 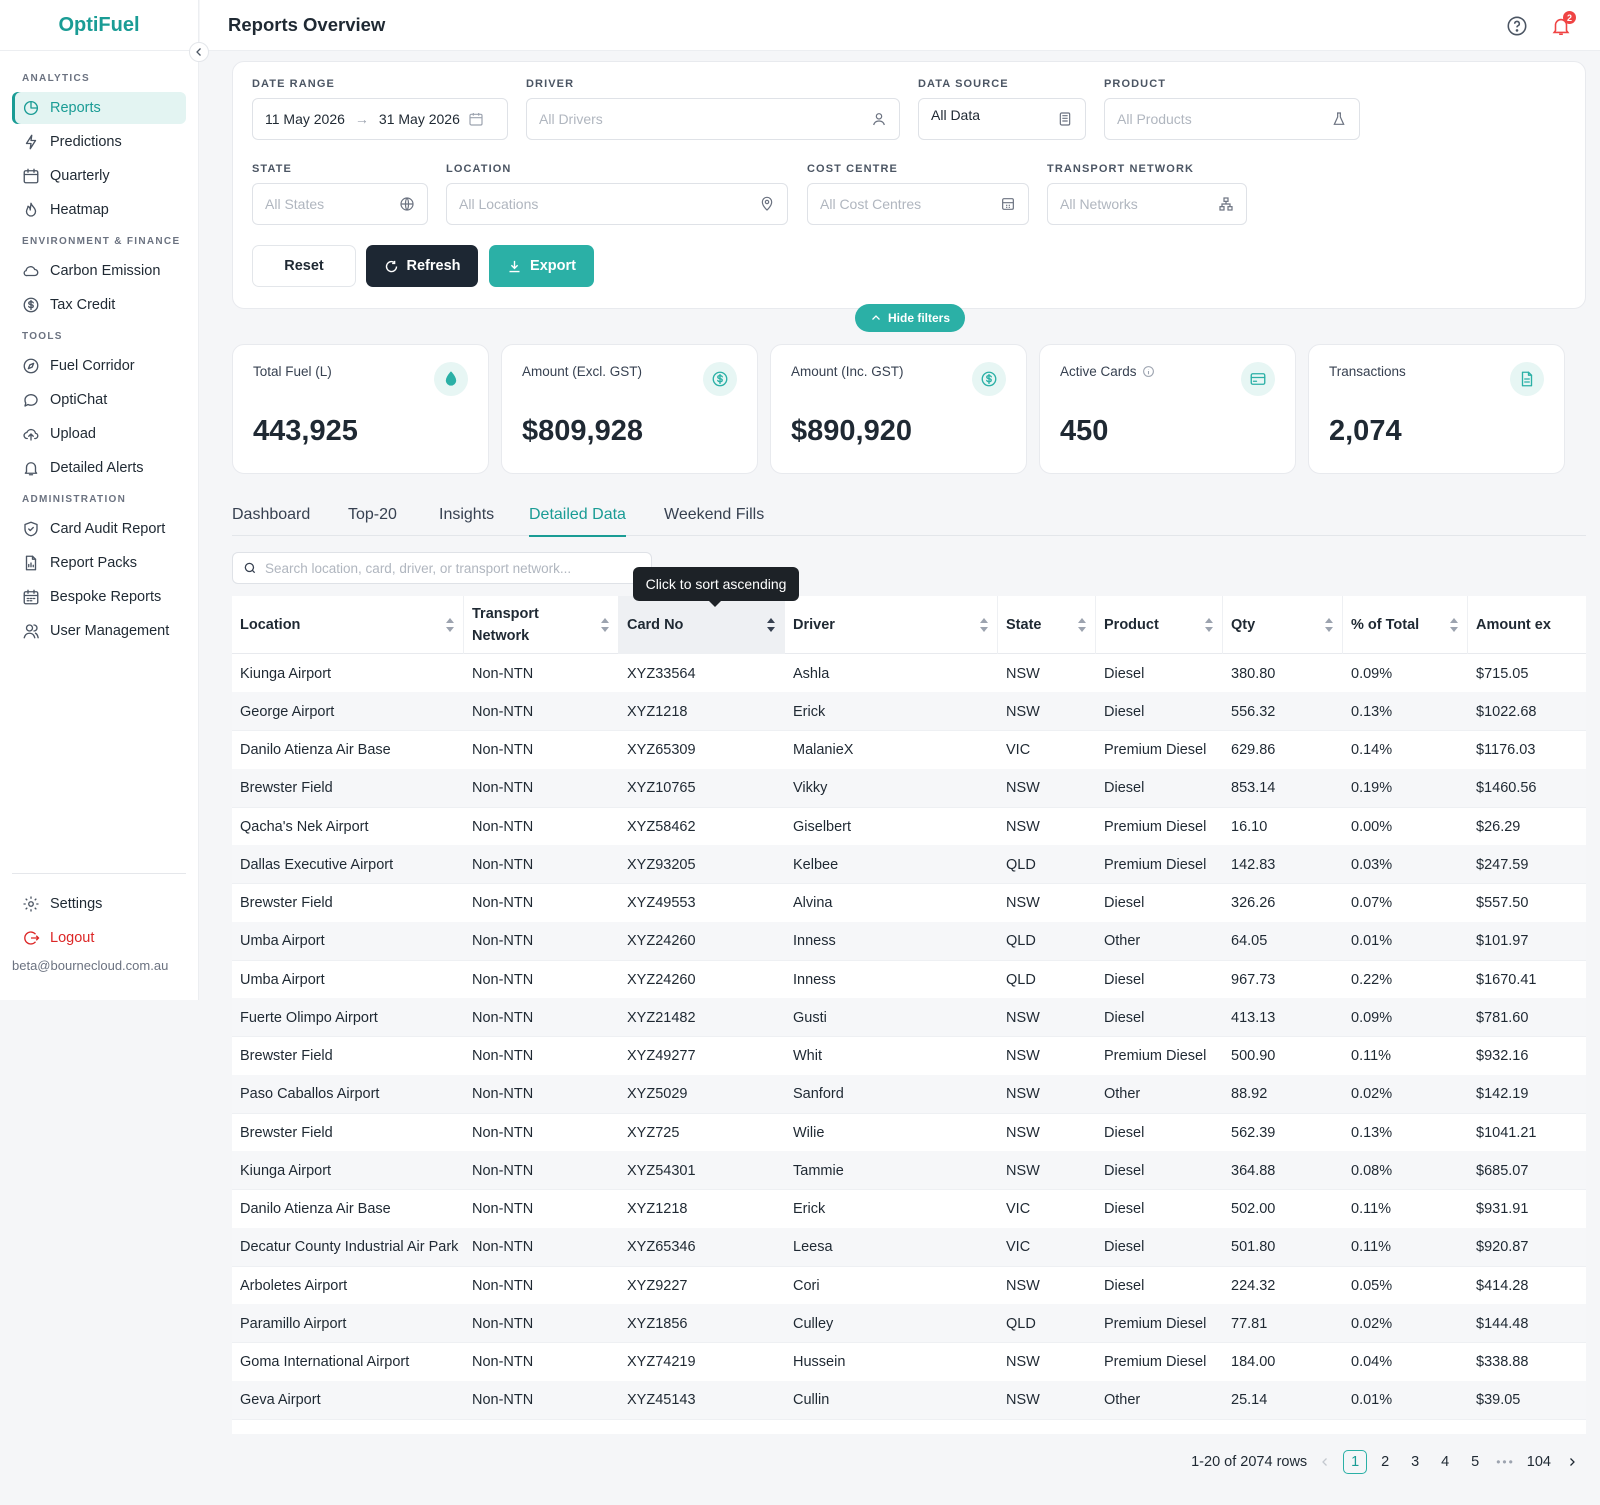 What do you see at coordinates (818, 1170) in the screenshot?
I see `table-cell: Tammie` at bounding box center [818, 1170].